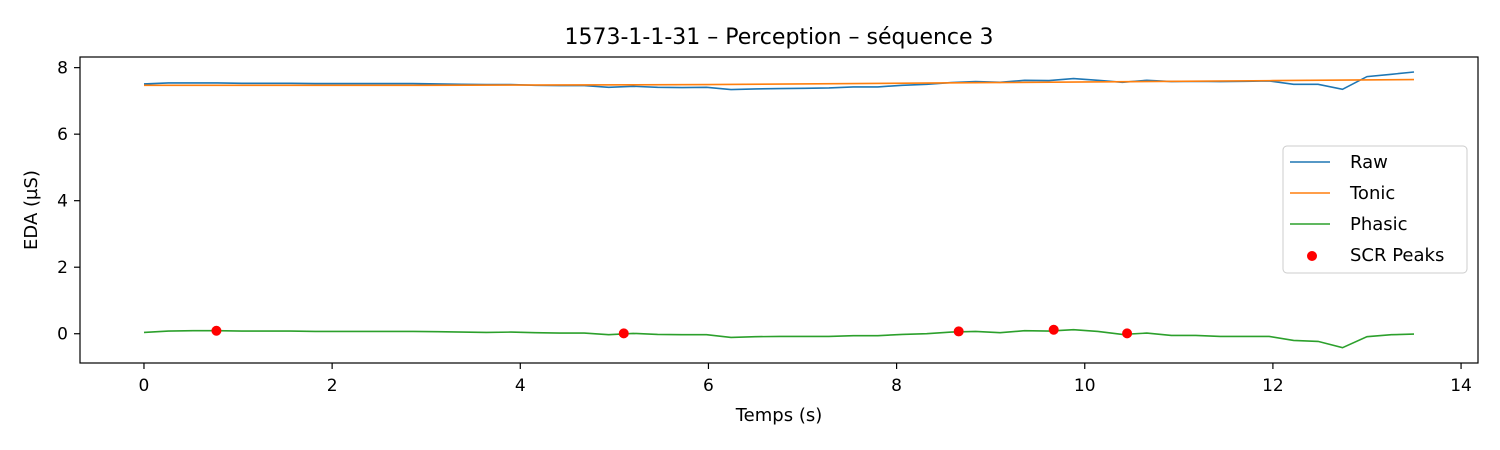 Image resolution: width=1500 pixels, height=450 pixels. I want to click on x-tick-label: 2, so click(332, 386).